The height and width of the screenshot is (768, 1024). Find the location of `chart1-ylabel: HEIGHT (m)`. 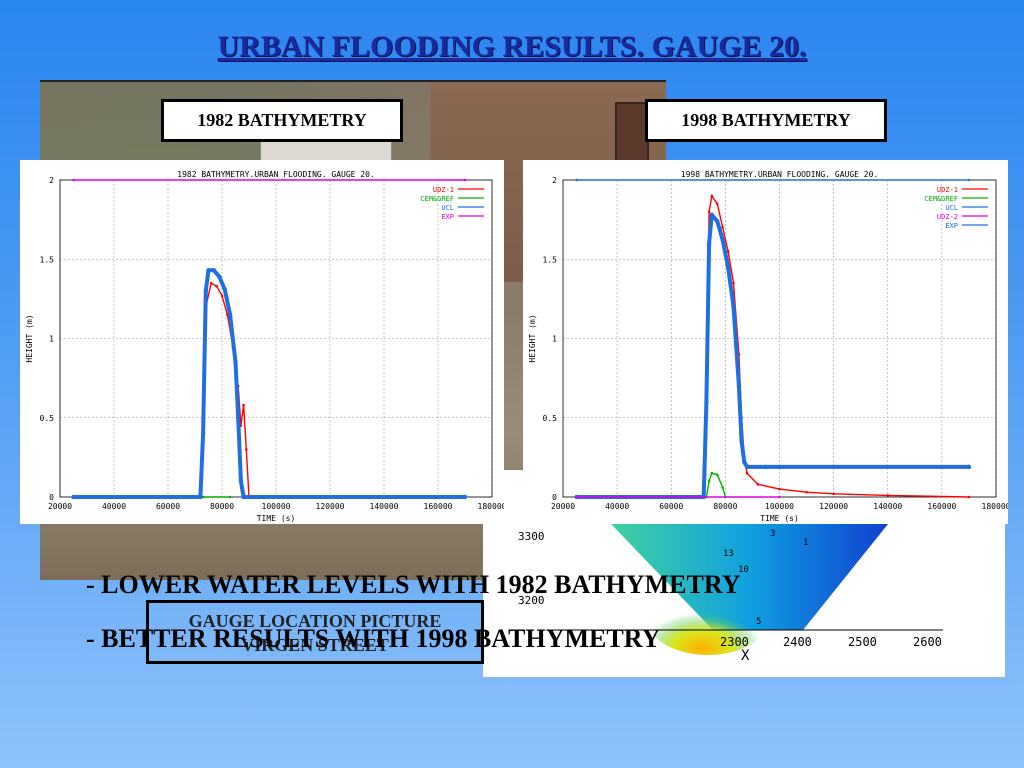

chart1-ylabel: HEIGHT (m) is located at coordinates (532, 338).